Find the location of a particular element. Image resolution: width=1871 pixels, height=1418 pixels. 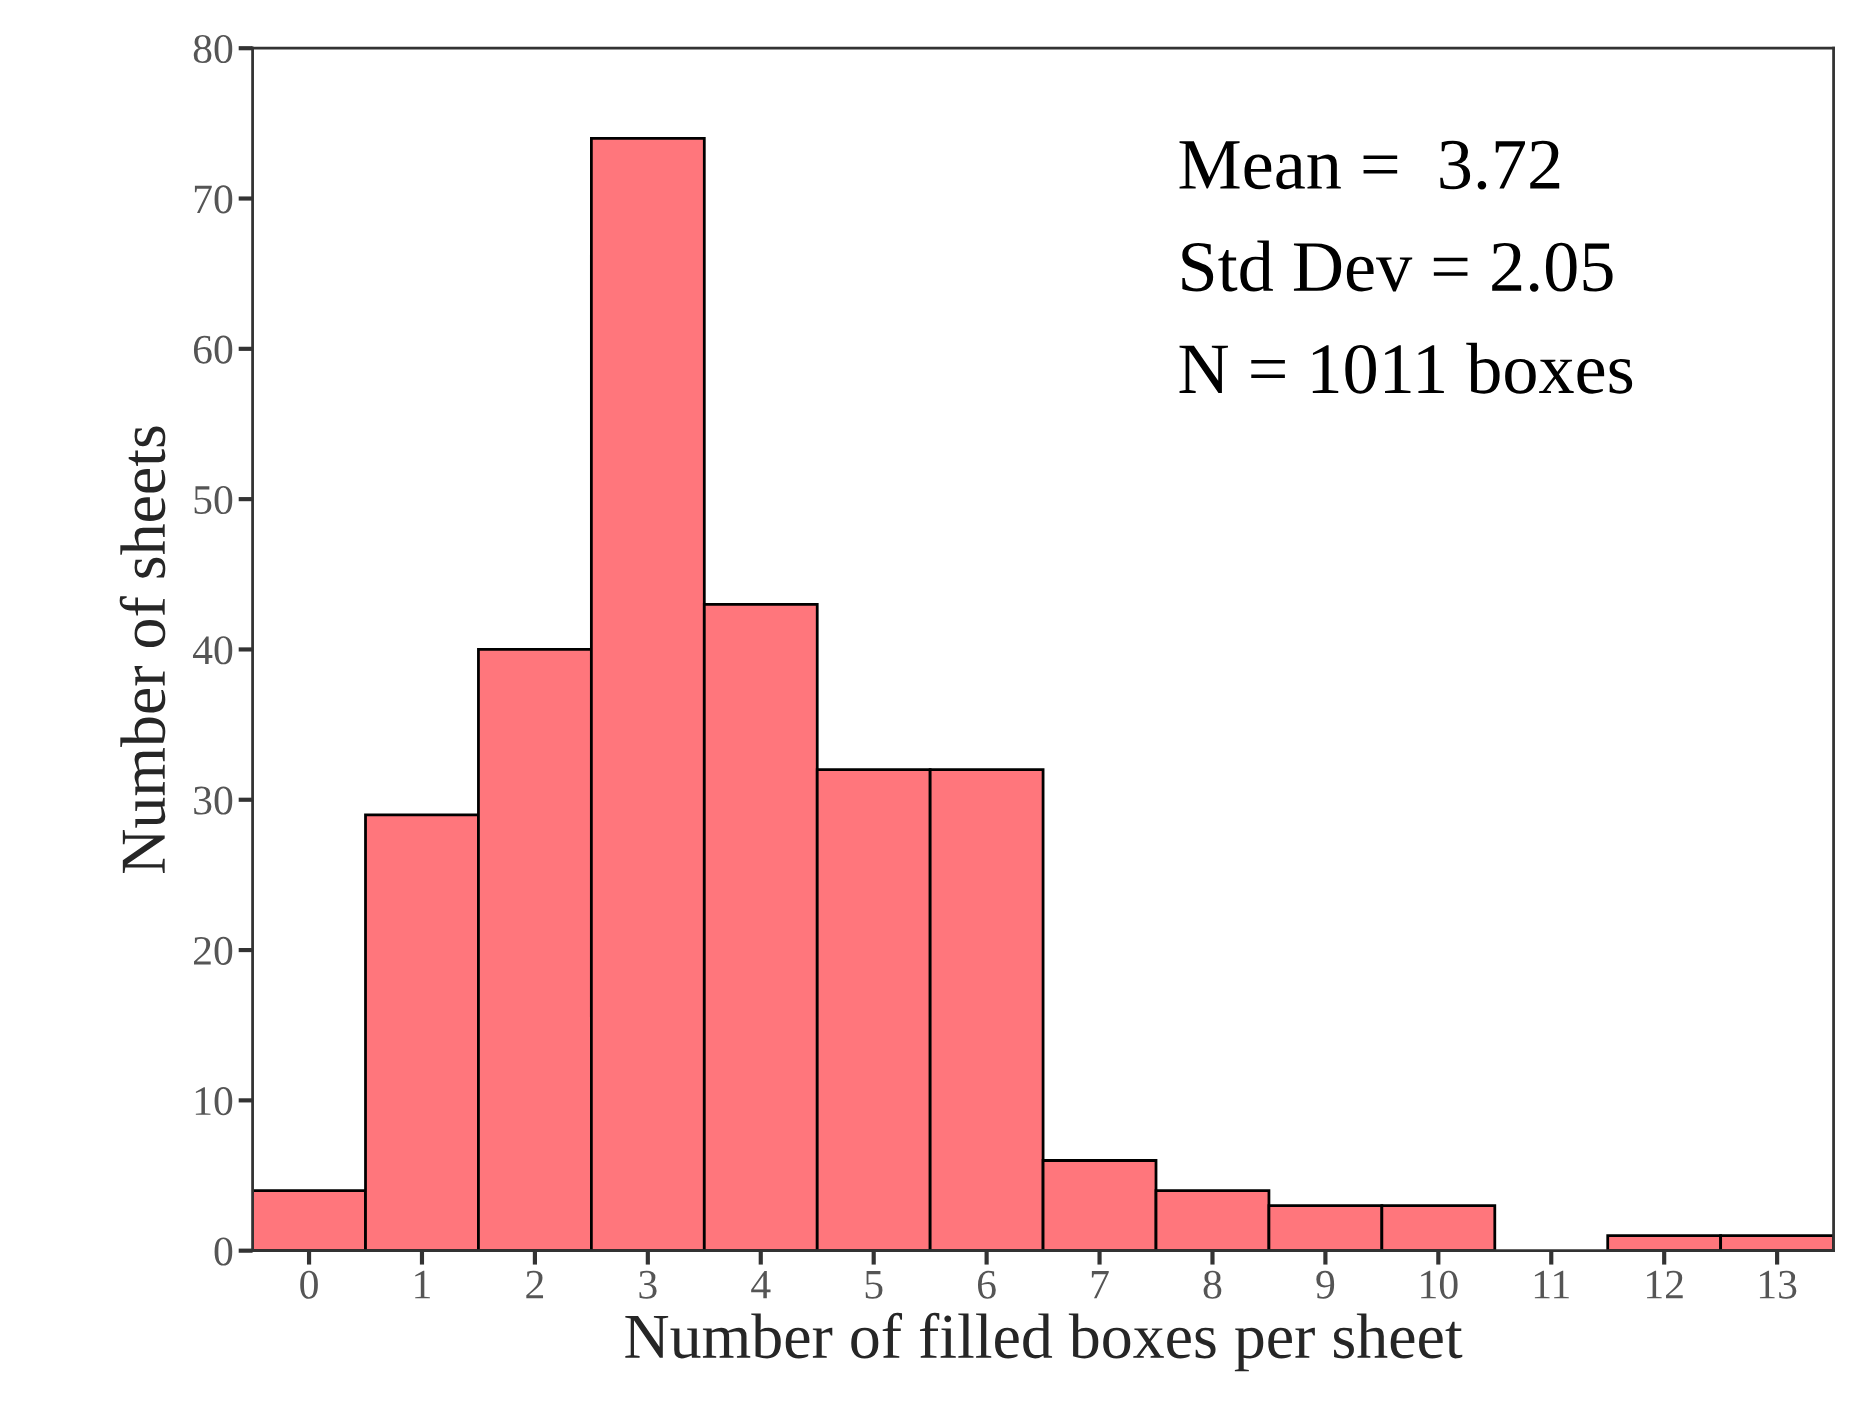

x-tick-label: 2 is located at coordinates (535, 1284).